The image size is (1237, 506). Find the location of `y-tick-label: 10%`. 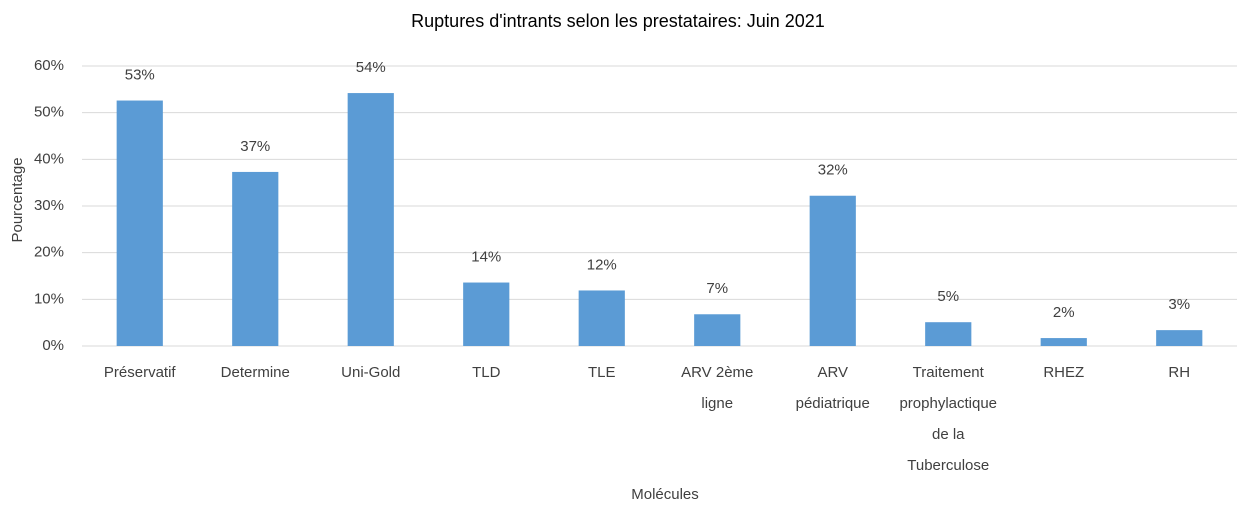

y-tick-label: 10% is located at coordinates (49, 298).